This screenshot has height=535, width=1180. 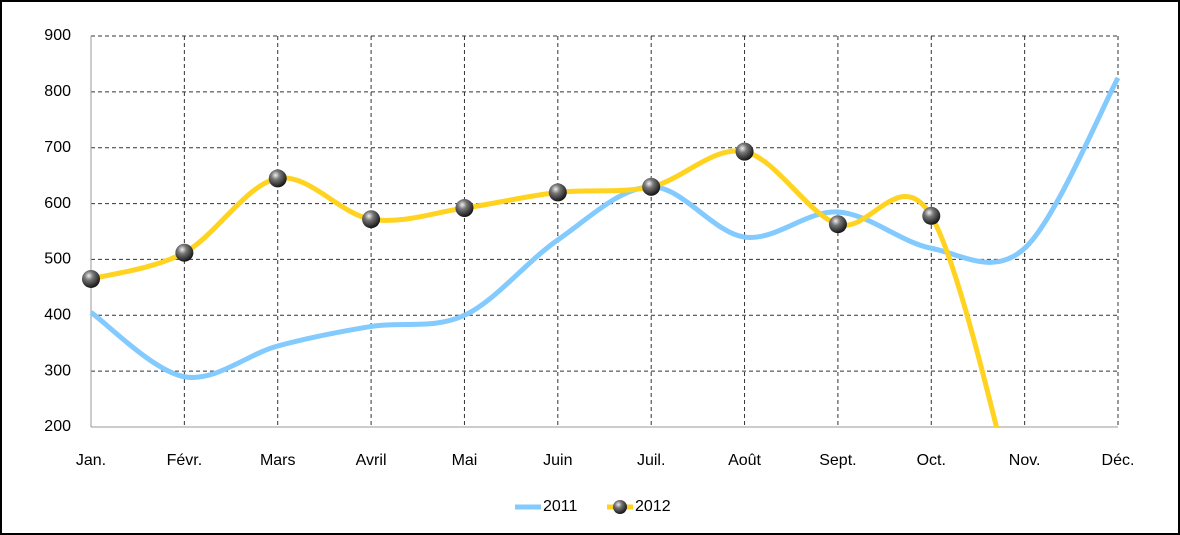 What do you see at coordinates (57, 35) in the screenshot?
I see `y-tick-label: 900` at bounding box center [57, 35].